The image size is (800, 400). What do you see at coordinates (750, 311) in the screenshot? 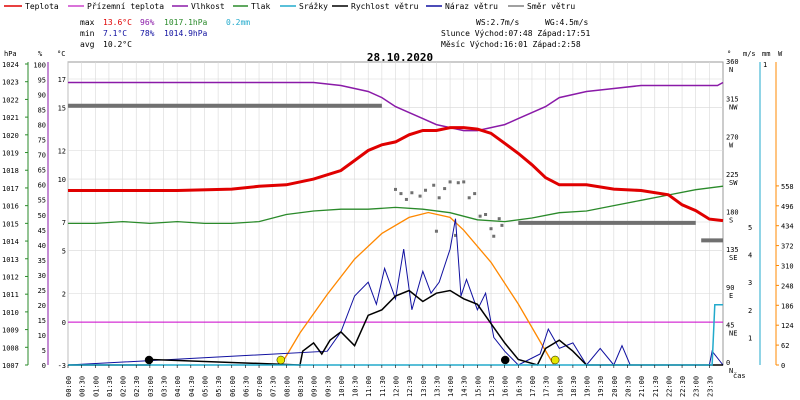
I see `ms-tick: 2` at bounding box center [750, 311].